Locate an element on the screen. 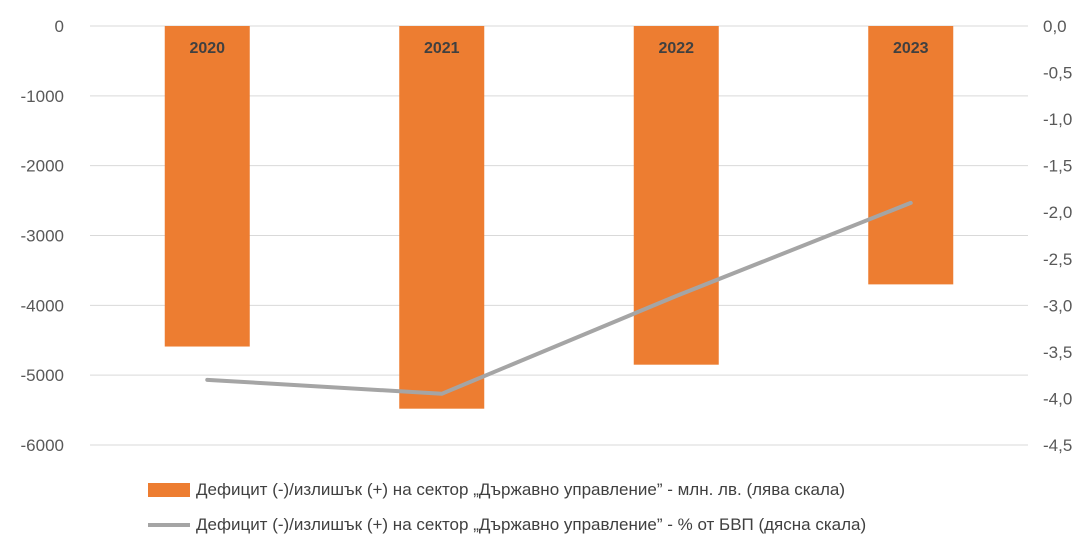  left-axis-tick-label: -5000 is located at coordinates (42, 375).